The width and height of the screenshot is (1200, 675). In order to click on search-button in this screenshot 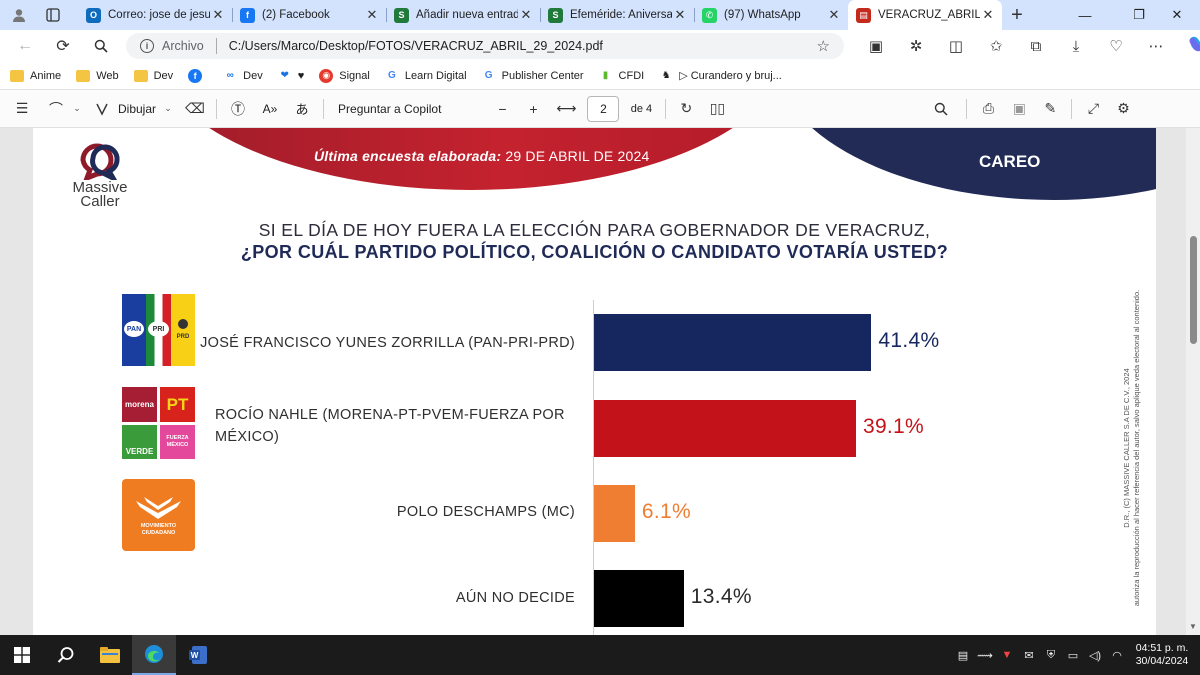, I will do `click(101, 46)`.